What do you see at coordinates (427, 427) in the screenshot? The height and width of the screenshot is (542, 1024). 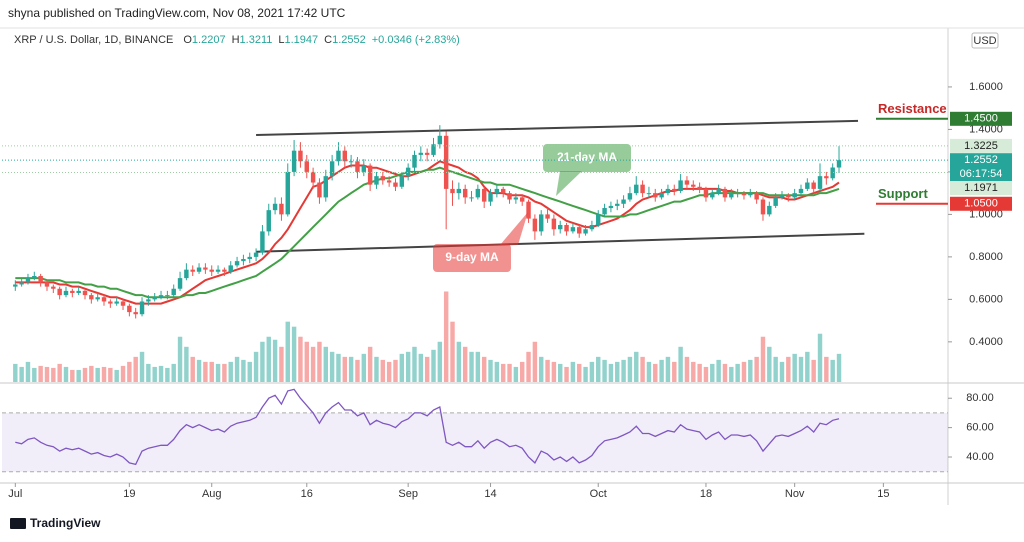 I see `rsi-line` at bounding box center [427, 427].